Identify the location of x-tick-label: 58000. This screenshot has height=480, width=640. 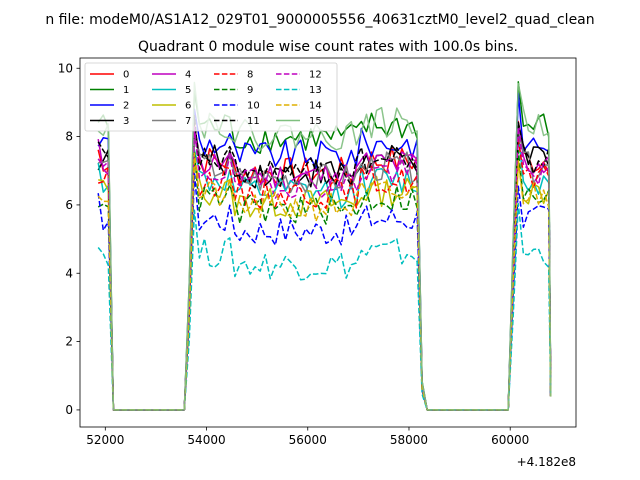
(409, 440).